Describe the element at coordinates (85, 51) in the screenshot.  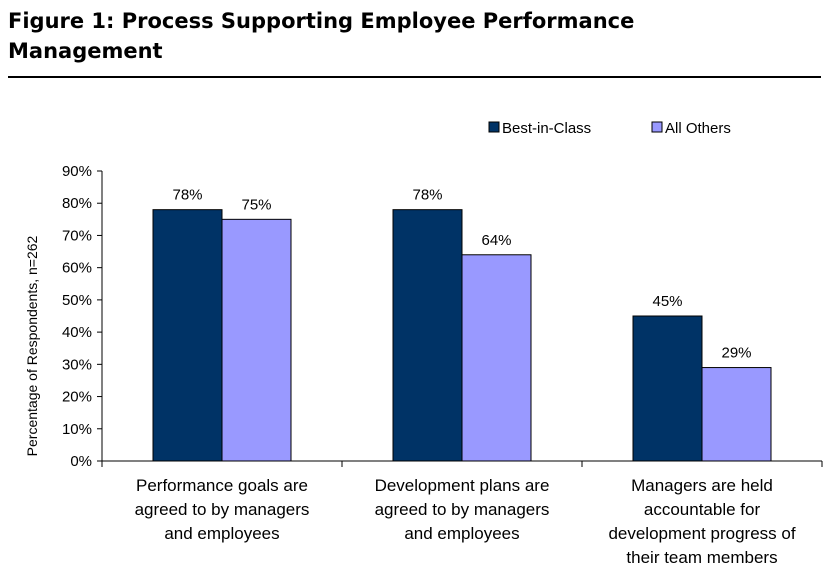
I see `figure-title-line-2: Management` at that location.